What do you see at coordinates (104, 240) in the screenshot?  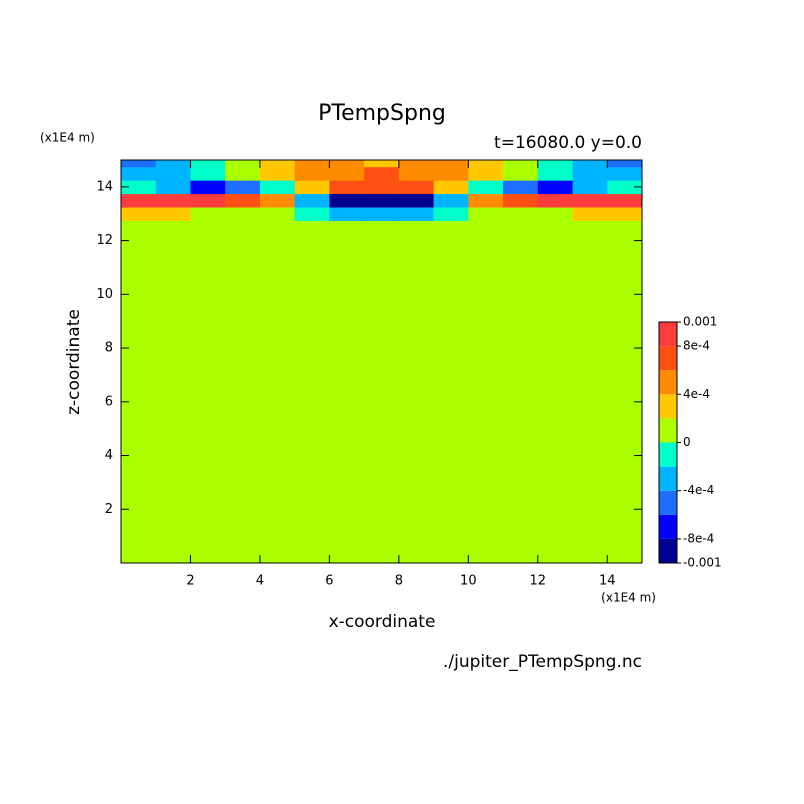 I see `y-tick-label: 12` at bounding box center [104, 240].